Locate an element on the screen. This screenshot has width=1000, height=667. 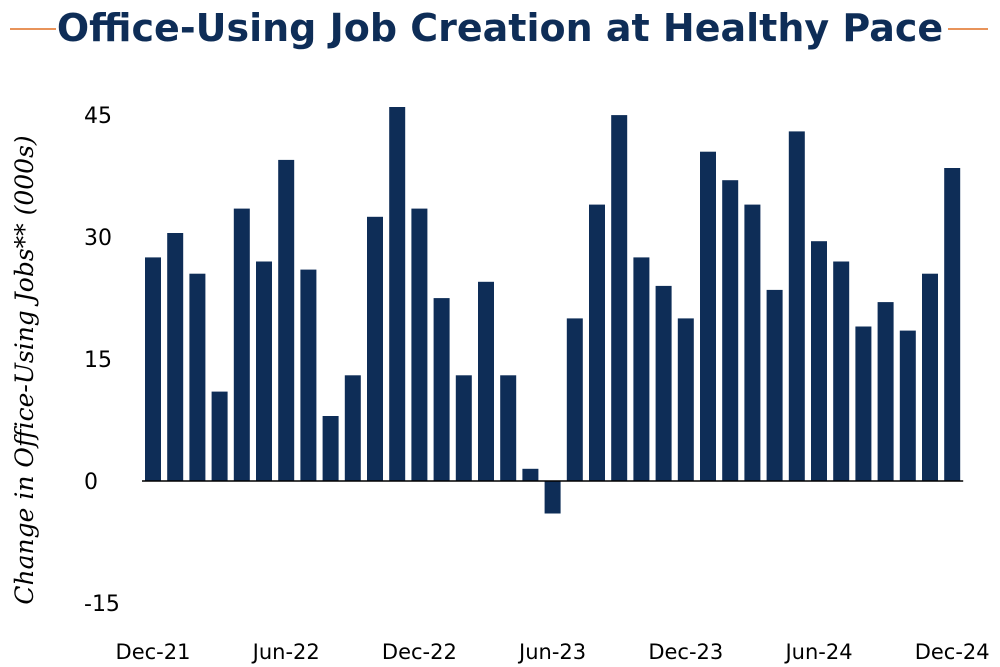
y-tick-label: 0 is located at coordinates (91, 482).